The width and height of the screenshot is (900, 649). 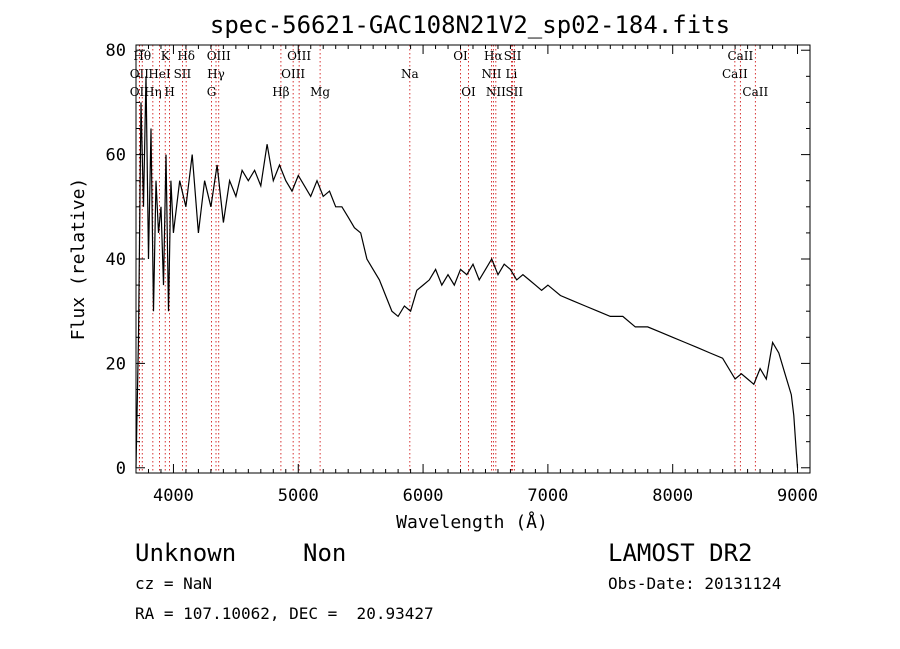 I want to click on y-tick-label: 20, so click(x=116, y=364).